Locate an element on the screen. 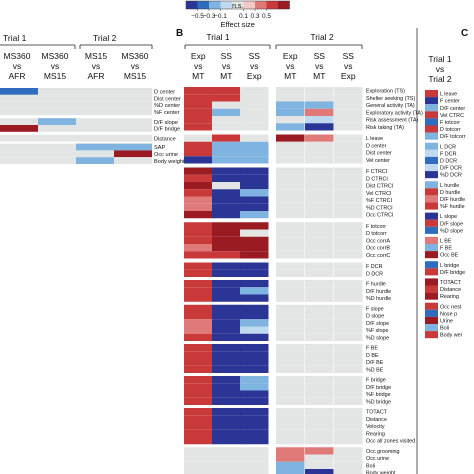  row-label: Urine is located at coordinates (446, 322).